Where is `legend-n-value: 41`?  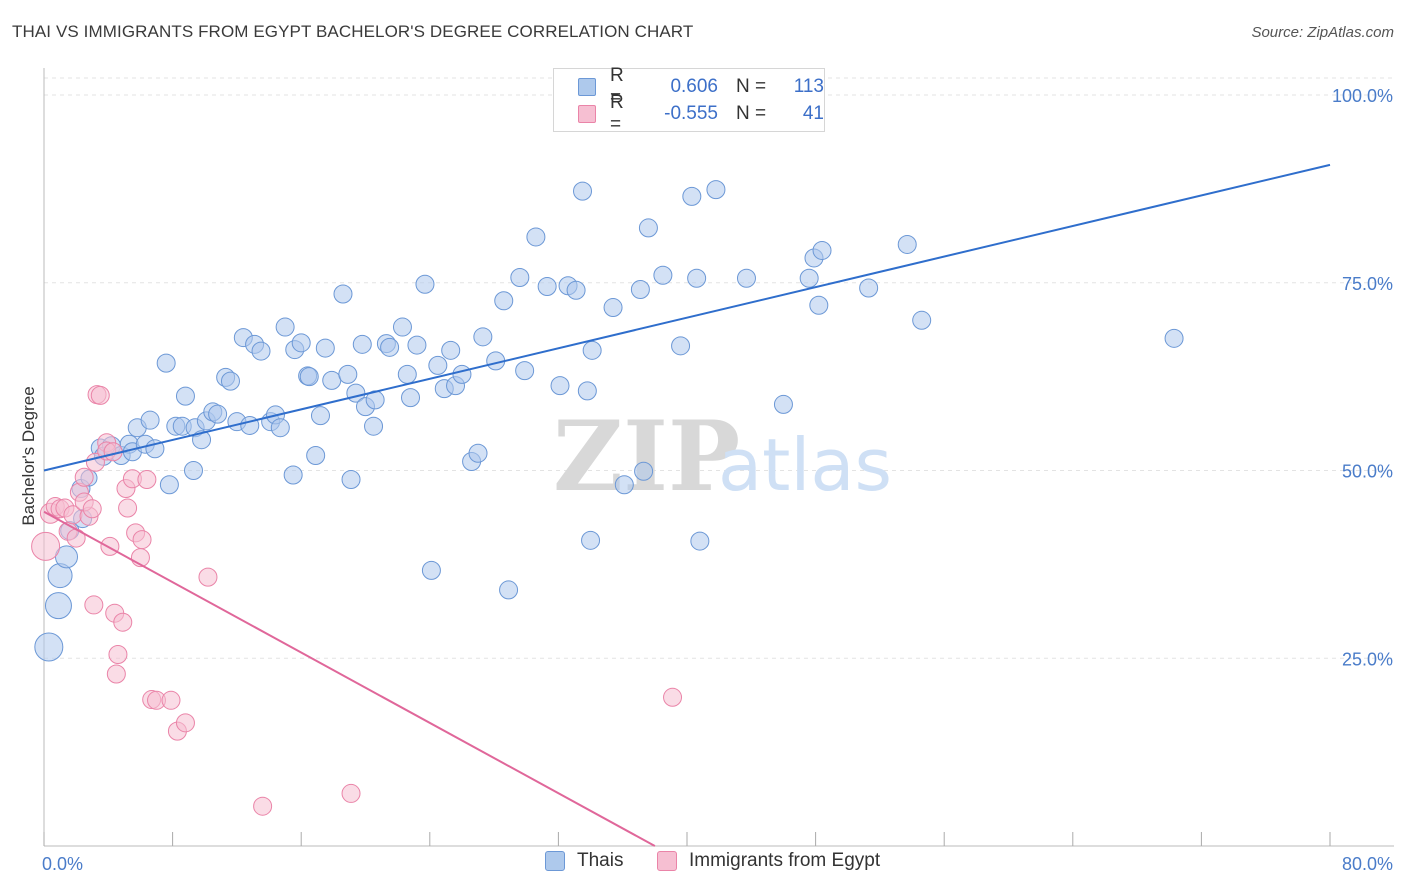
legend-n-value: 41 is located at coordinates (813, 113).